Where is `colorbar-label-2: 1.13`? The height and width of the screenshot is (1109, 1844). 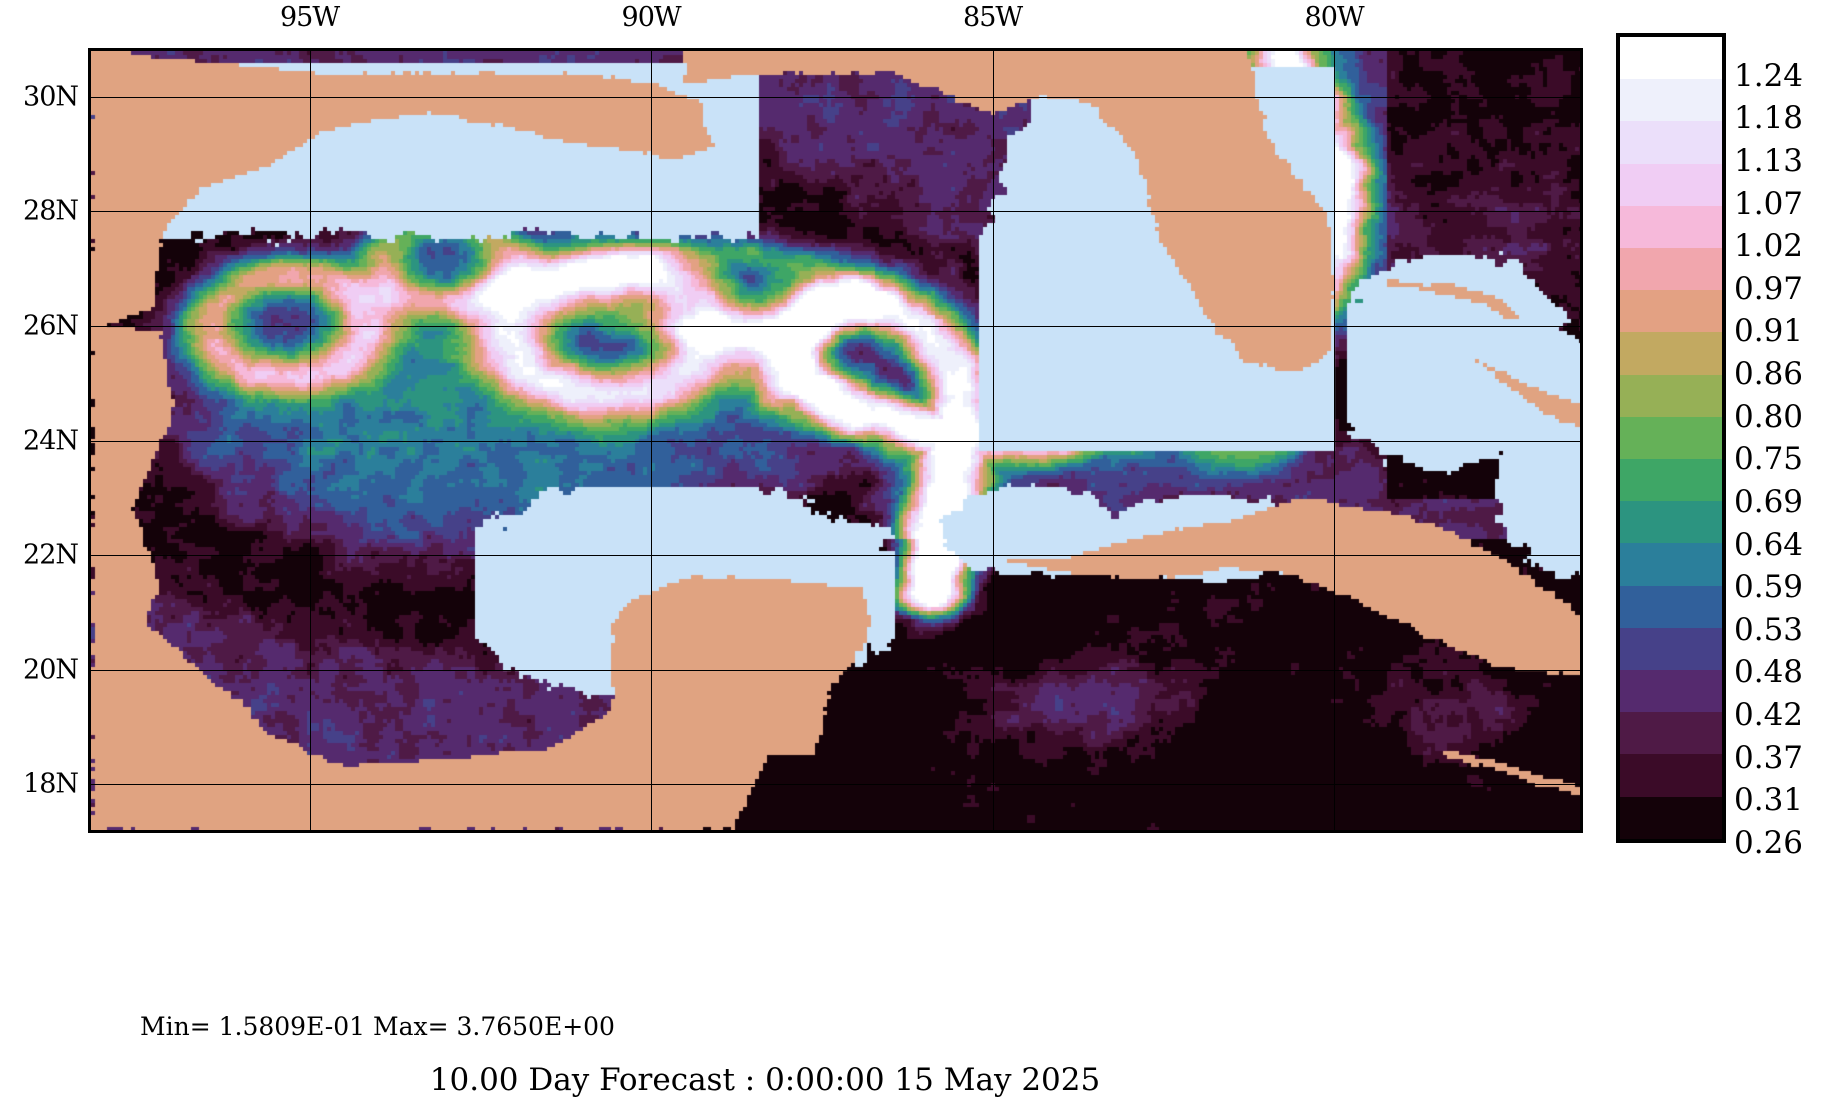
colorbar-label-2: 1.13 is located at coordinates (1769, 160).